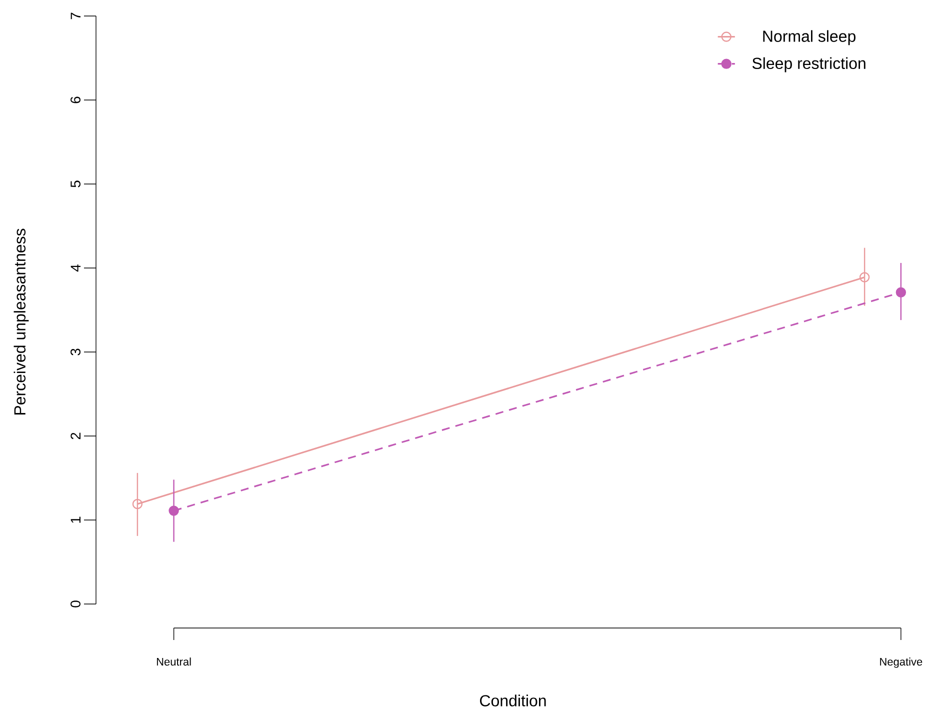  What do you see at coordinates (75, 352) in the screenshot?
I see `y-tick-label: 3` at bounding box center [75, 352].